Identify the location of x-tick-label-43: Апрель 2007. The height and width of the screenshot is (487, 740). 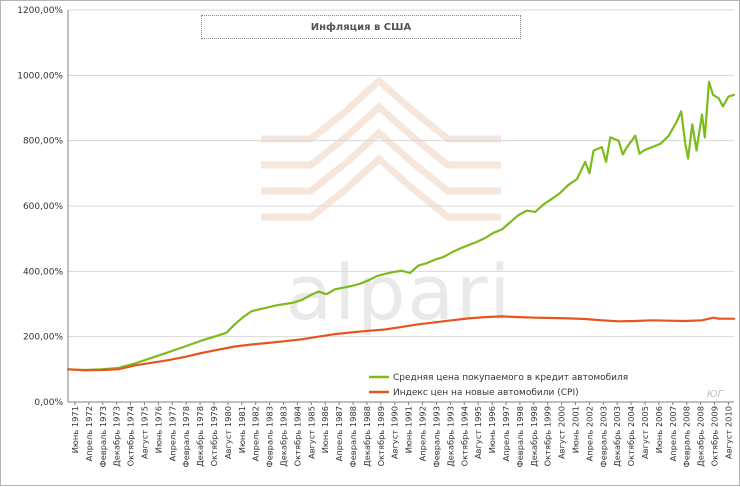
(673, 433).